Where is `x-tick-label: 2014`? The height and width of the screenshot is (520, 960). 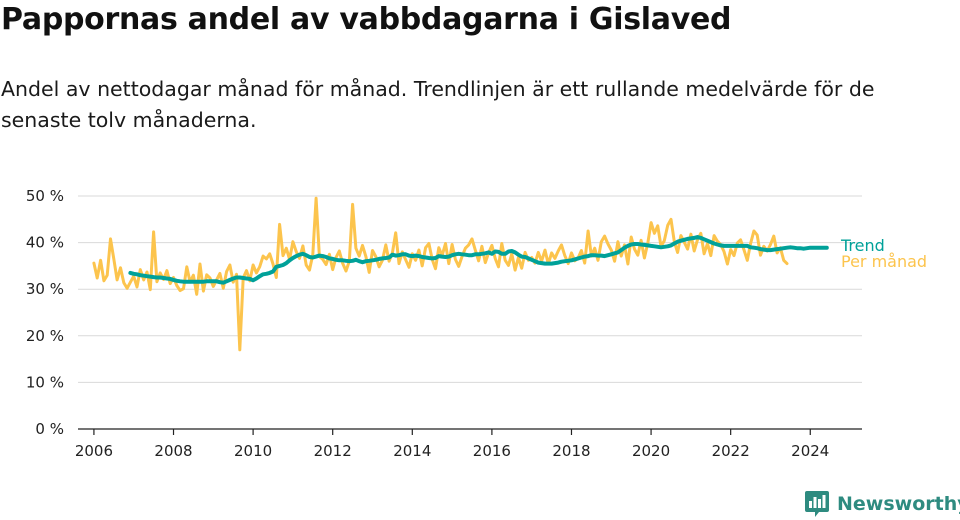
x-tick-label: 2014 is located at coordinates (412, 451).